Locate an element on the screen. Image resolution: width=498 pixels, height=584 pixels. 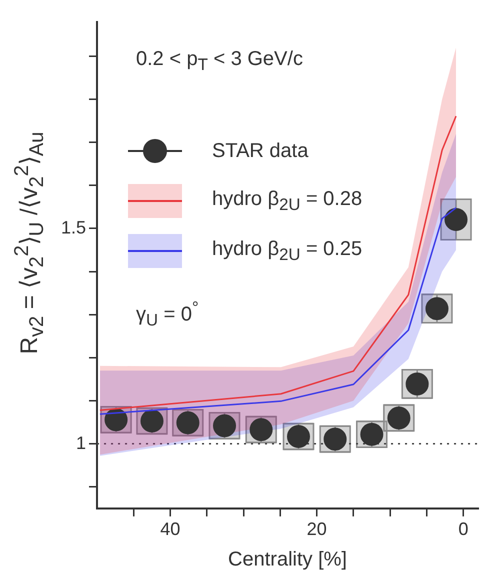
x-axis-title: Centrality [%] is located at coordinates (287, 559).